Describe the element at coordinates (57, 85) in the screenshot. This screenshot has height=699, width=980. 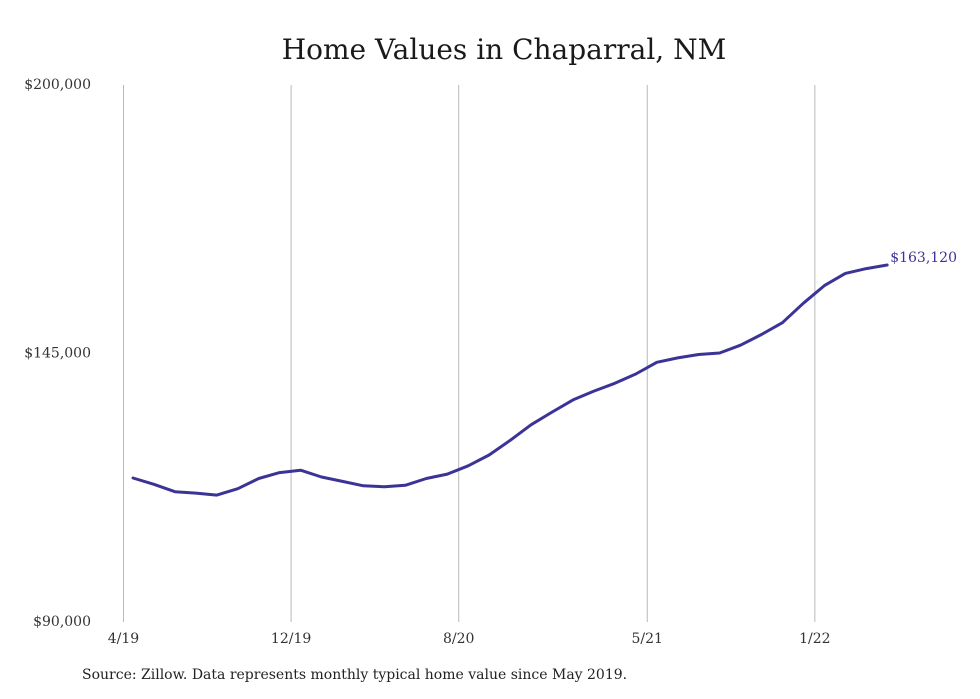
I see `y-tick-label: $200,000` at that location.